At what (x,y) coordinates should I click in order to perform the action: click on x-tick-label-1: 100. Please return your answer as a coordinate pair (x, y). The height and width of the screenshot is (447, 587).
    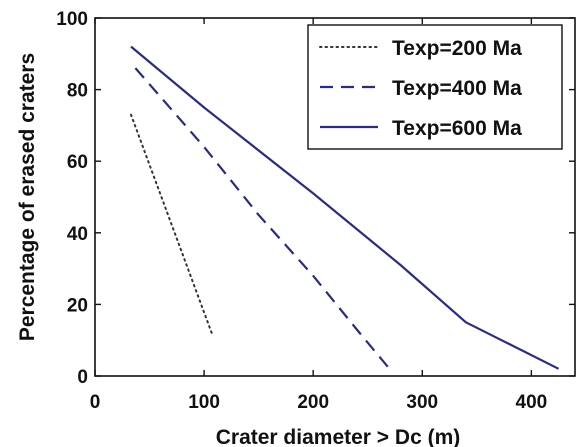
    Looking at the image, I should click on (204, 402).